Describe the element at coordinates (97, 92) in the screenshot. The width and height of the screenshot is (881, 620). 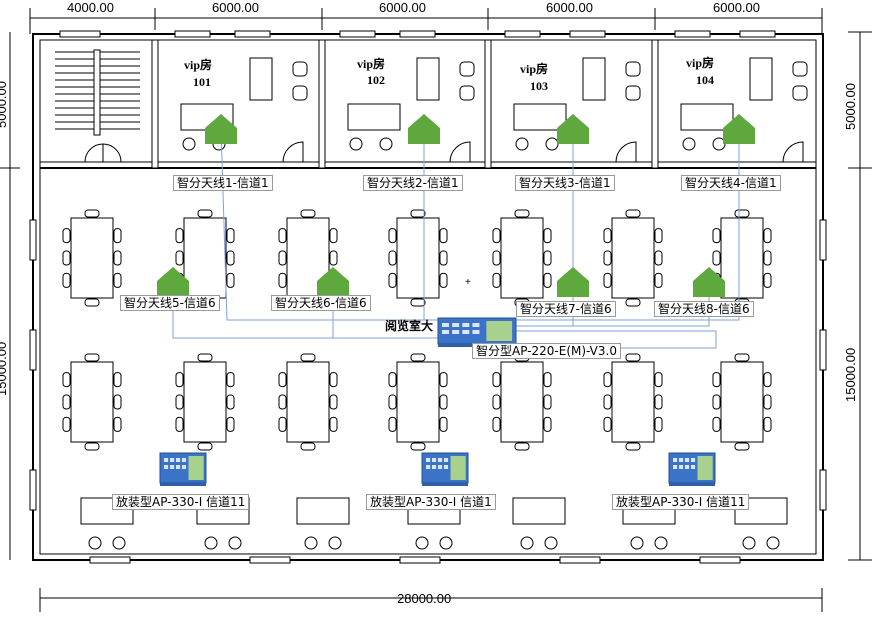
I see `stair-handrail` at that location.